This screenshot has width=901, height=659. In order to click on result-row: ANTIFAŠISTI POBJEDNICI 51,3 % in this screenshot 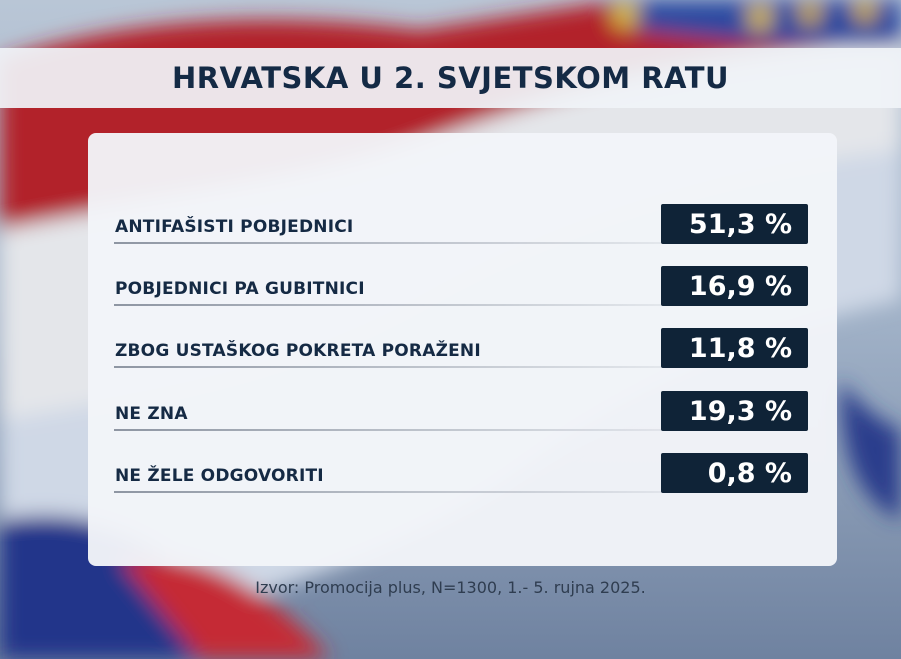, I will do `click(462, 224)`.